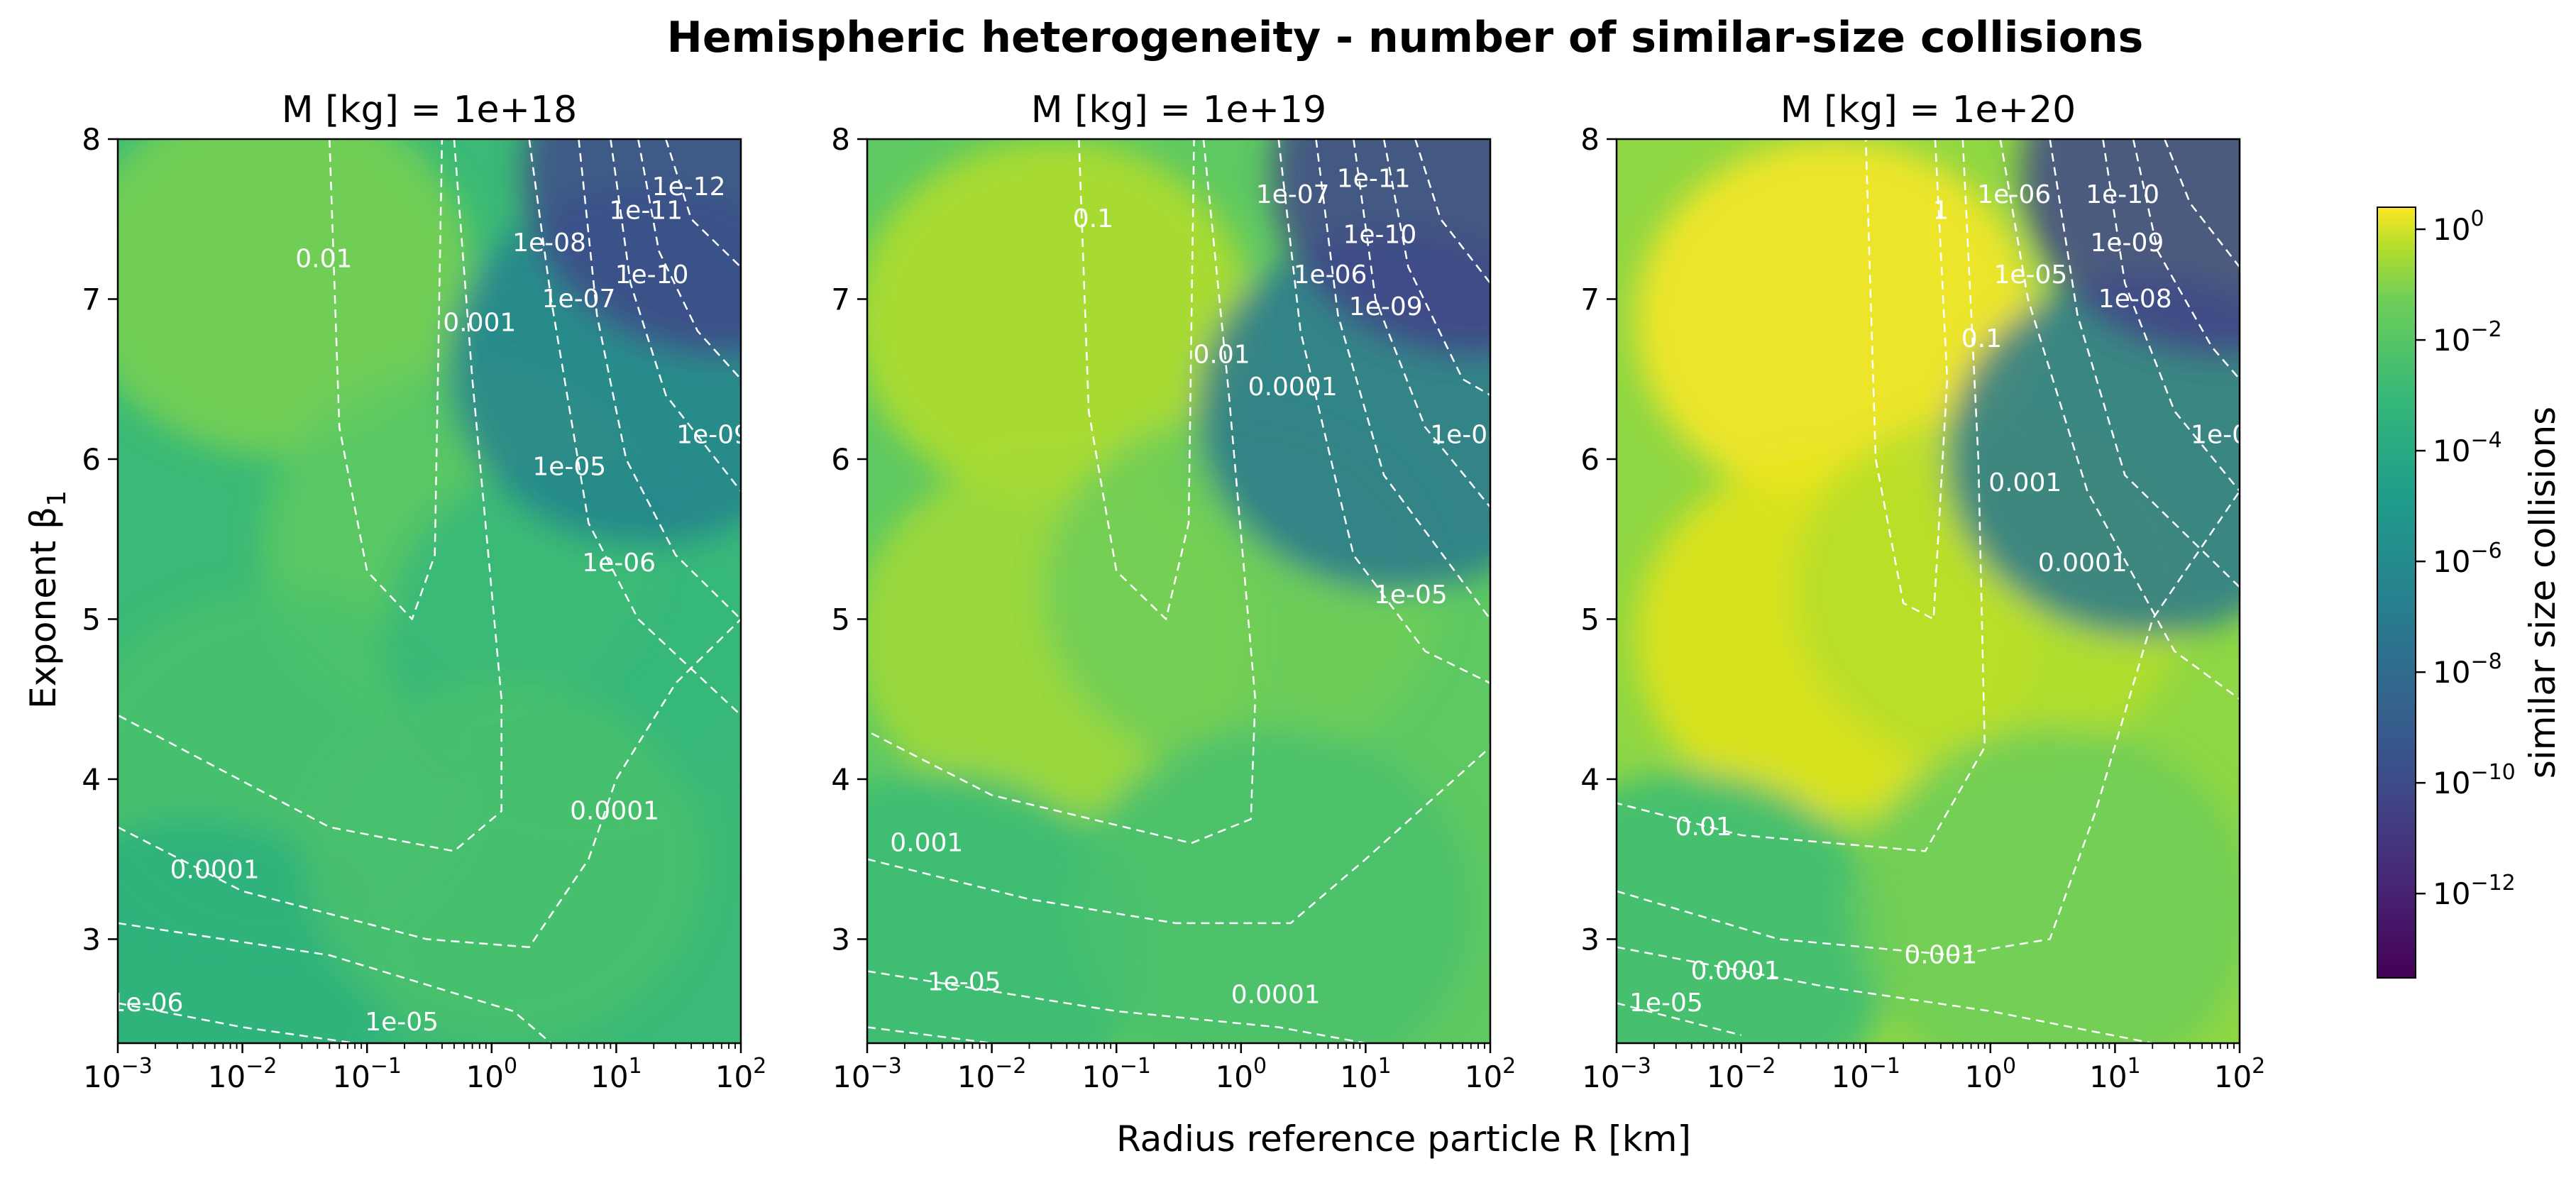  I want to click on y-tick-label: 3, so click(840, 939).